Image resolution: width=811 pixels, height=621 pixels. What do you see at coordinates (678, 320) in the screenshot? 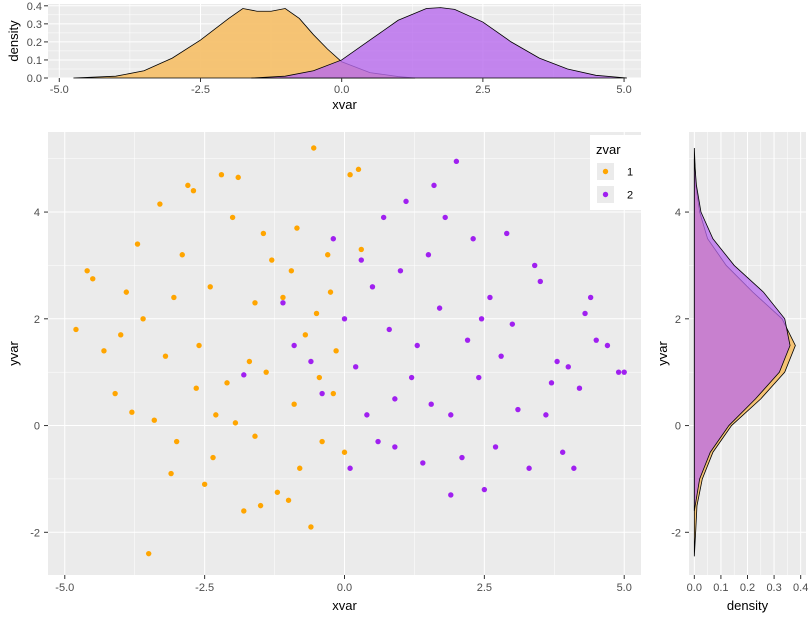
I see `right-y-tick-label: 2` at bounding box center [678, 320].